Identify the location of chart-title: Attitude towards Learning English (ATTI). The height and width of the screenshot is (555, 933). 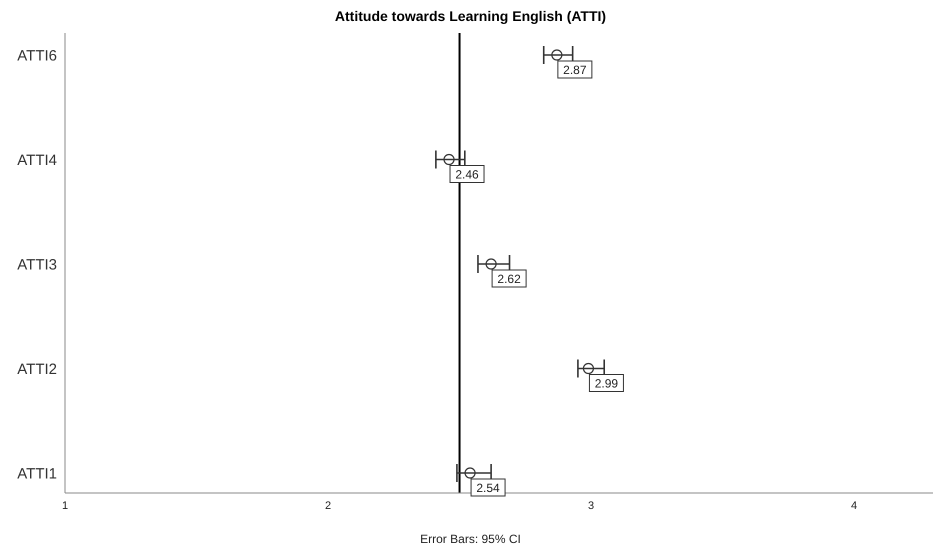
(471, 17).